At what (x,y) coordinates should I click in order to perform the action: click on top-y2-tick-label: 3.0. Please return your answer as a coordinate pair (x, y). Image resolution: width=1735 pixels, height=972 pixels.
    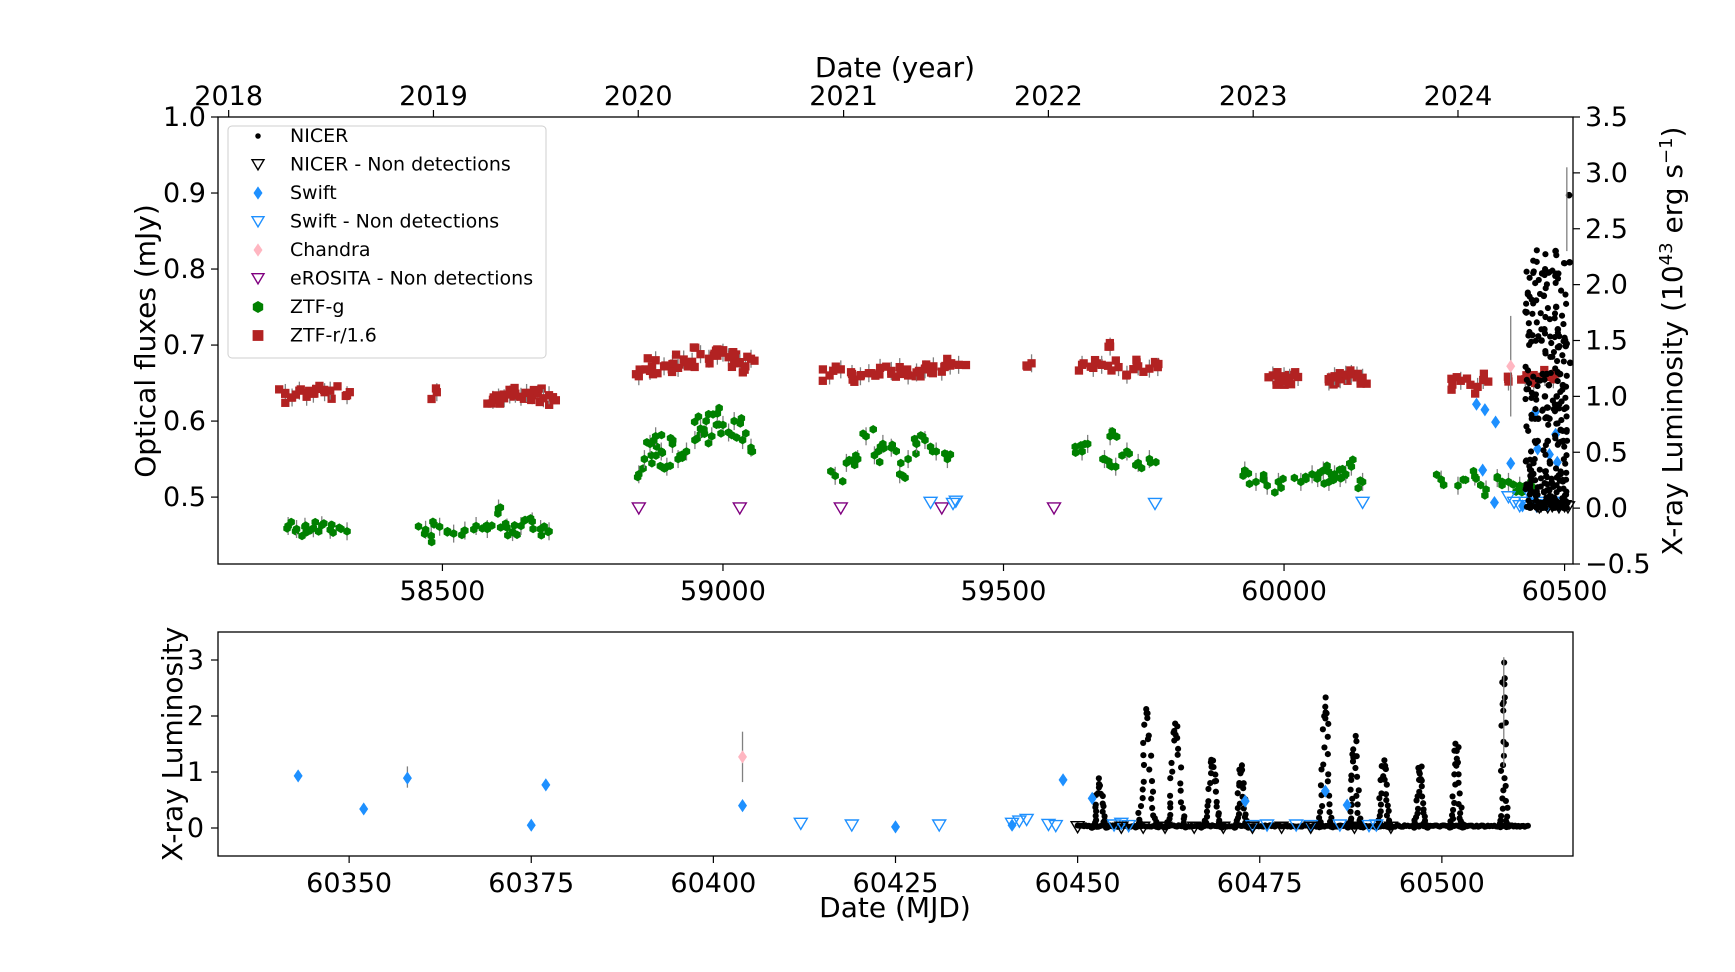
    Looking at the image, I should click on (1606, 173).